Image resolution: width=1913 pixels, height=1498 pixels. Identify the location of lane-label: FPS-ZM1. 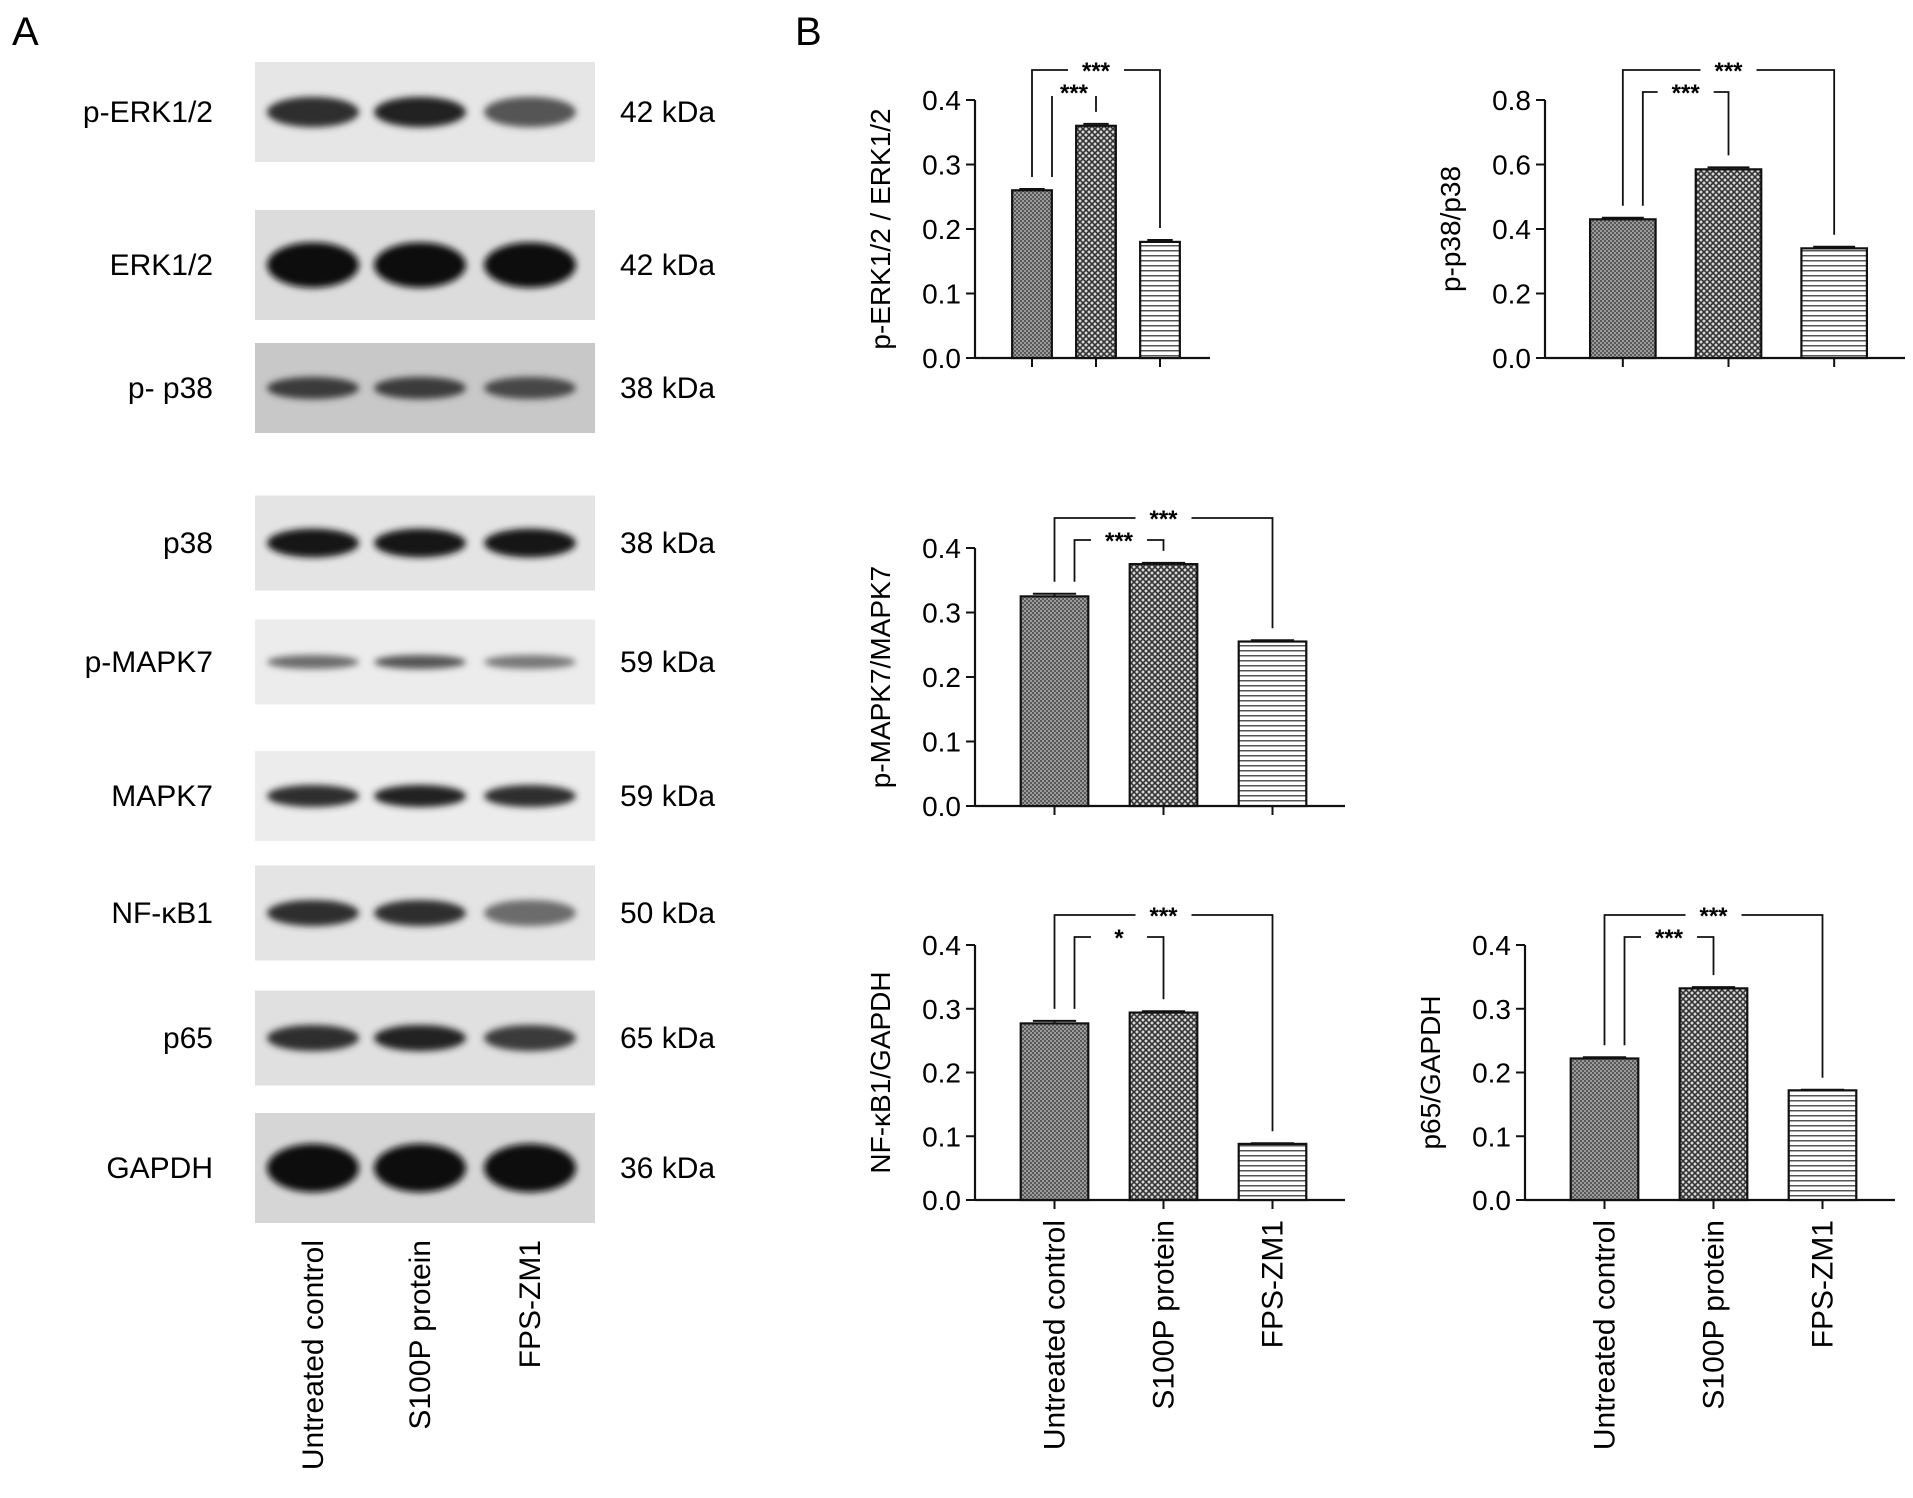
(530, 1304).